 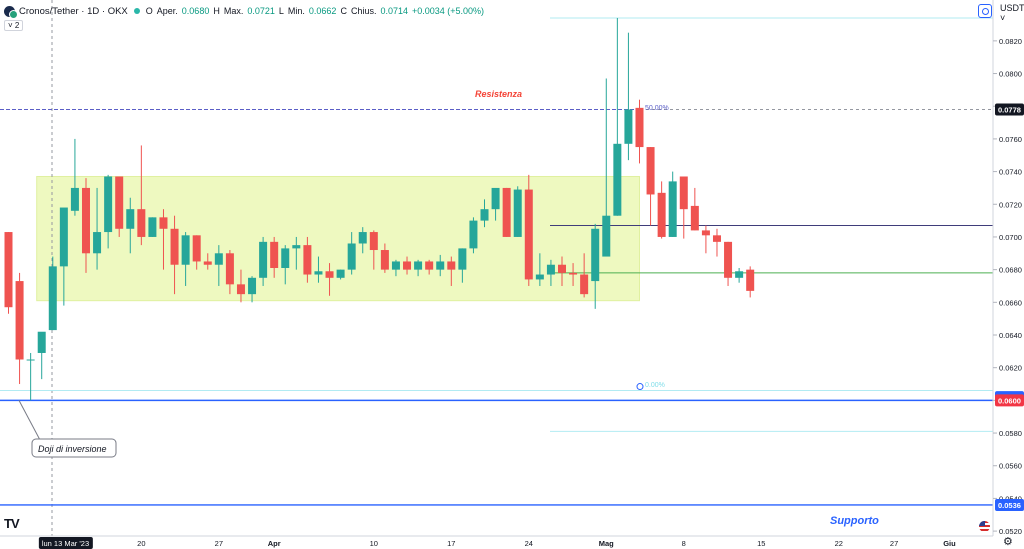 I want to click on price-scale, so click(x=1008, y=274).